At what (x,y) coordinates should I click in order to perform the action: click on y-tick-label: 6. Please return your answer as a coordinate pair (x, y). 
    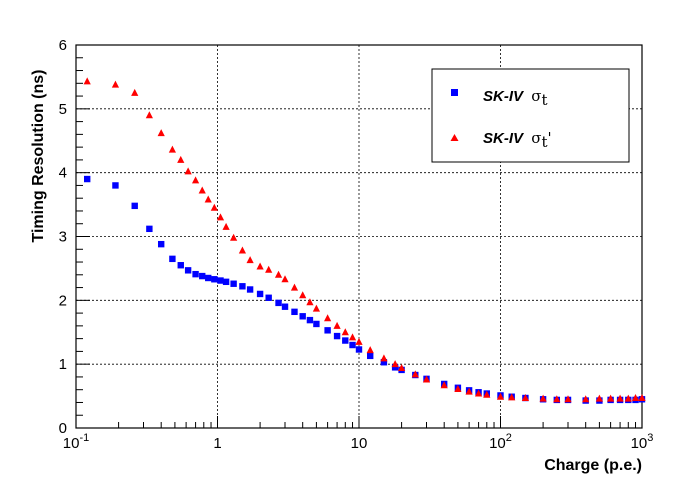
    Looking at the image, I should click on (63, 45).